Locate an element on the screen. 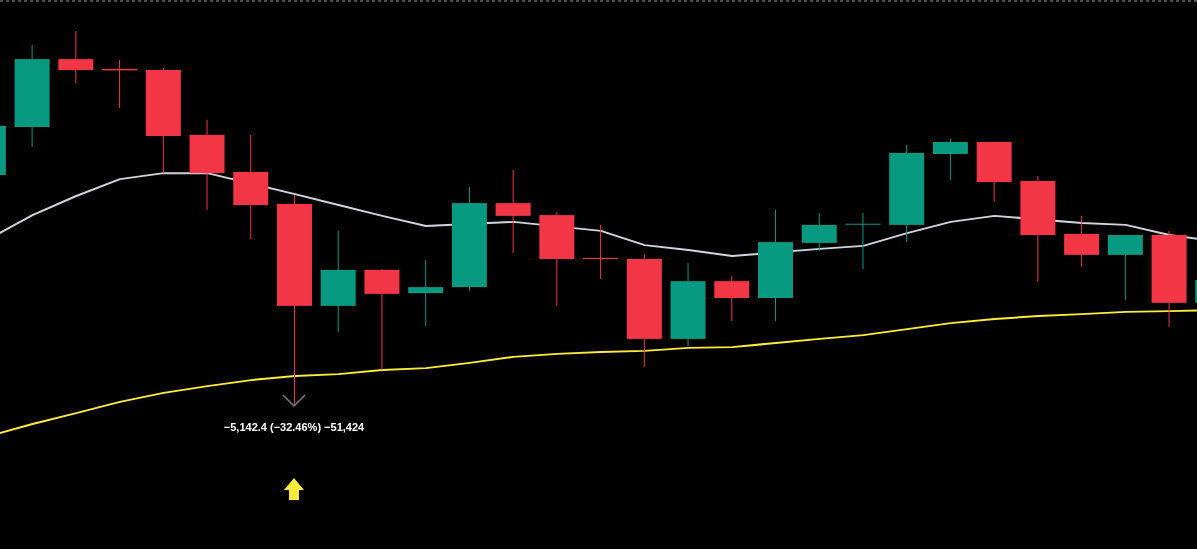 The height and width of the screenshot is (549, 1197). text: −5,142.4 (−32.46%) −51,424 is located at coordinates (294, 427).